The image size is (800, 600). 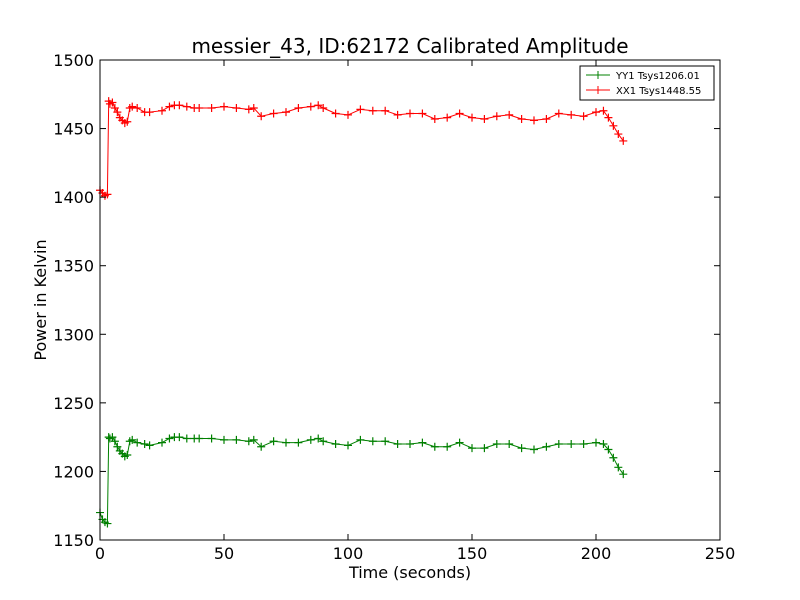 I want to click on x-tick-label: 150, so click(x=472, y=553).